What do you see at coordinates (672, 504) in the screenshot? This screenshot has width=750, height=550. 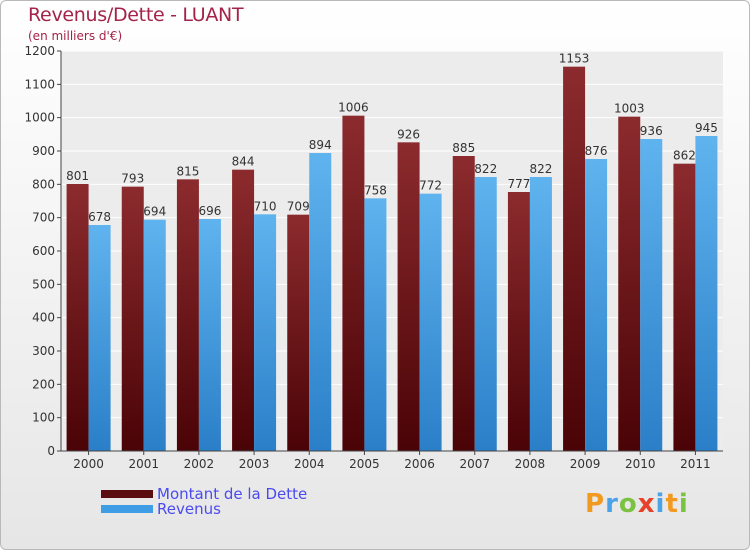 I see `logo-letter: t` at bounding box center [672, 504].